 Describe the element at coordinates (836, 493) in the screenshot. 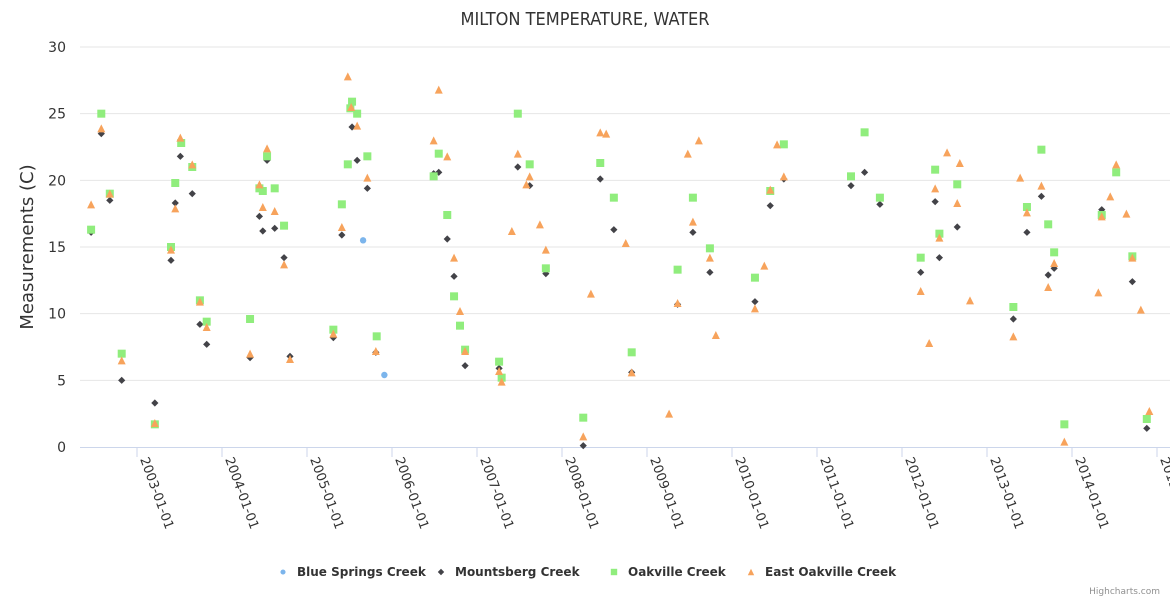

I see `x-tick-label: 2011-01-01` at that location.